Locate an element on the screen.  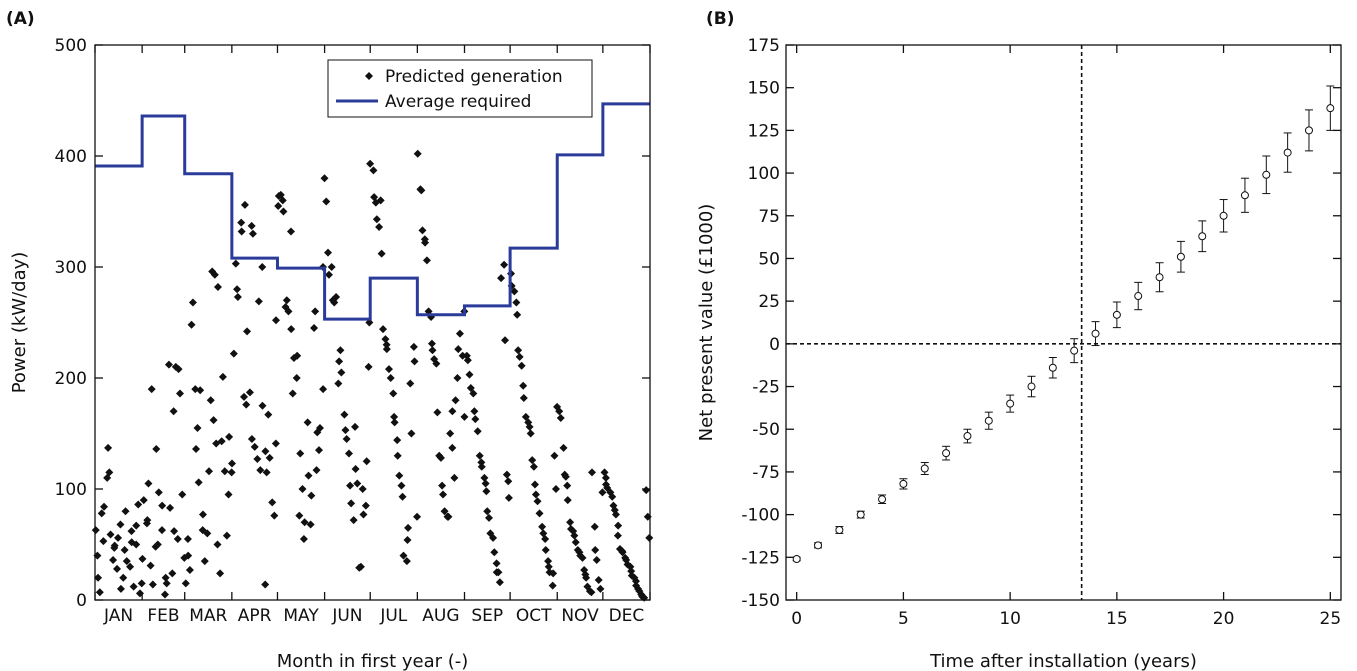
month-label: JUL is located at coordinates (393, 616).